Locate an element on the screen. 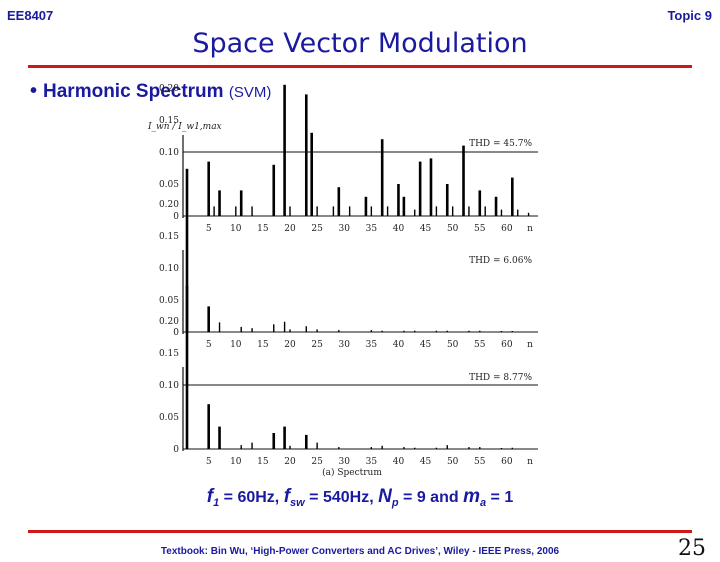  chart-x-tick-label: 60 is located at coordinates (507, 462).